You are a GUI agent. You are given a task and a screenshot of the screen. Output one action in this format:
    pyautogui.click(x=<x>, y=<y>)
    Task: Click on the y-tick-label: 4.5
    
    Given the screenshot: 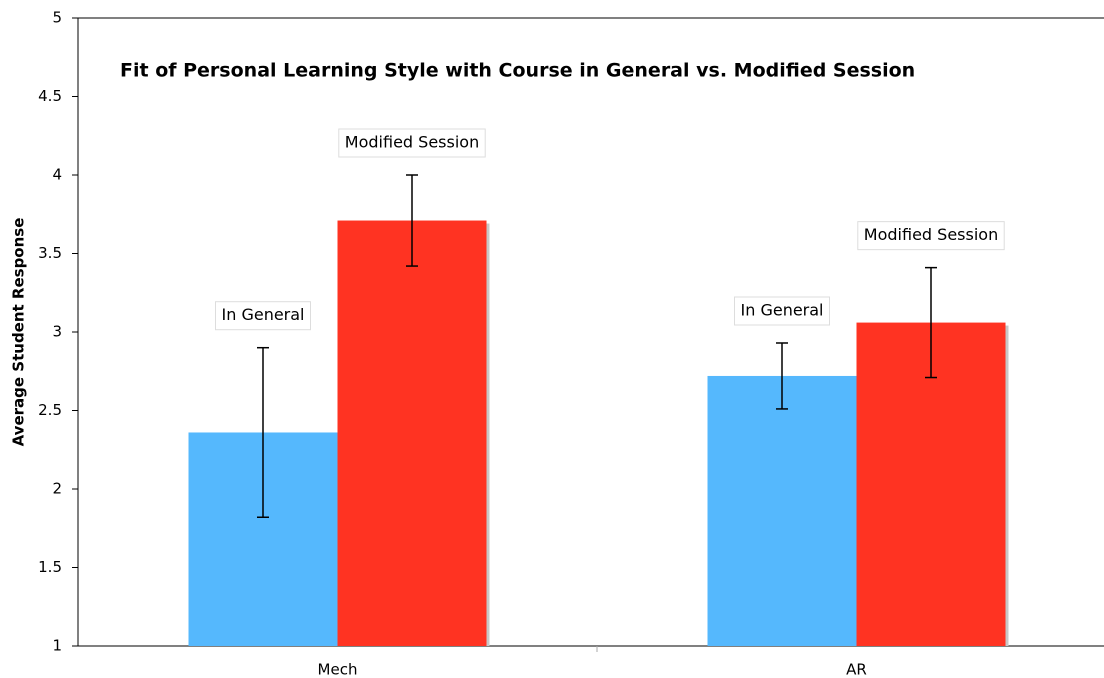 What is the action you would take?
    pyautogui.click(x=50, y=96)
    